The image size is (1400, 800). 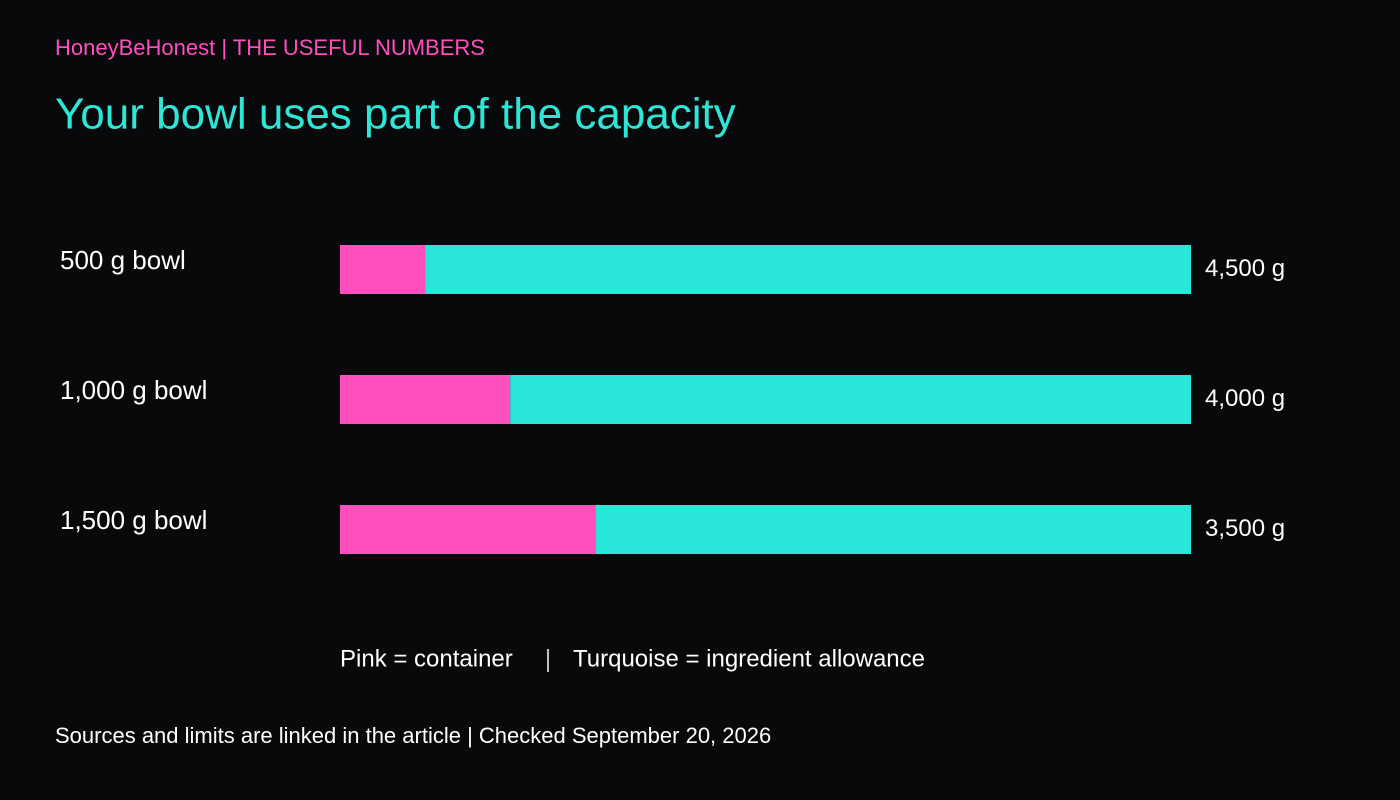 What do you see at coordinates (133, 390) in the screenshot?
I see `category-label: 1,000 g bowl` at bounding box center [133, 390].